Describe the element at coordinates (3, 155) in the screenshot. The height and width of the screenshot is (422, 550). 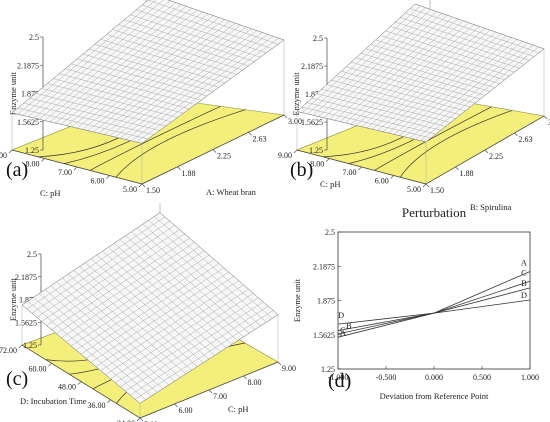
I see `y-tick-label: 9.00` at that location.